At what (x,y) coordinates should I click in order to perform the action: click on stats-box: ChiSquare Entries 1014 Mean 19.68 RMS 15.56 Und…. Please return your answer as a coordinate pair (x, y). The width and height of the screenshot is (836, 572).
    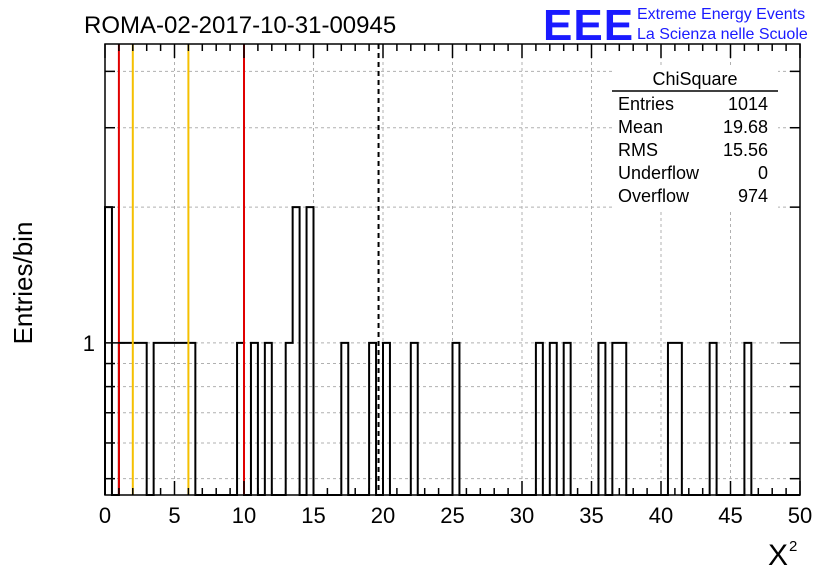
    Looking at the image, I should click on (695, 138).